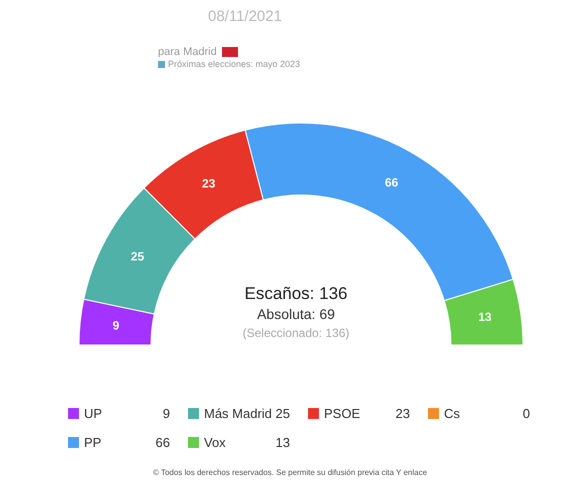 The image size is (580, 499). Describe the element at coordinates (238, 413) in the screenshot. I see `legend-label: Más Madrid` at that location.